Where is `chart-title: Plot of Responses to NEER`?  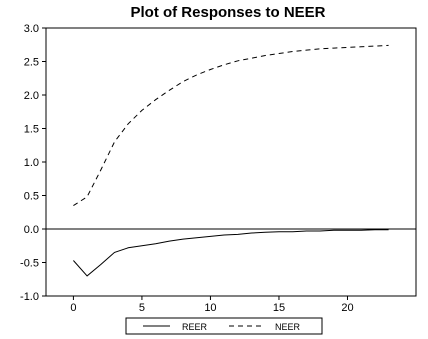
chart-title: Plot of Responses to NEER is located at coordinates (227, 12).